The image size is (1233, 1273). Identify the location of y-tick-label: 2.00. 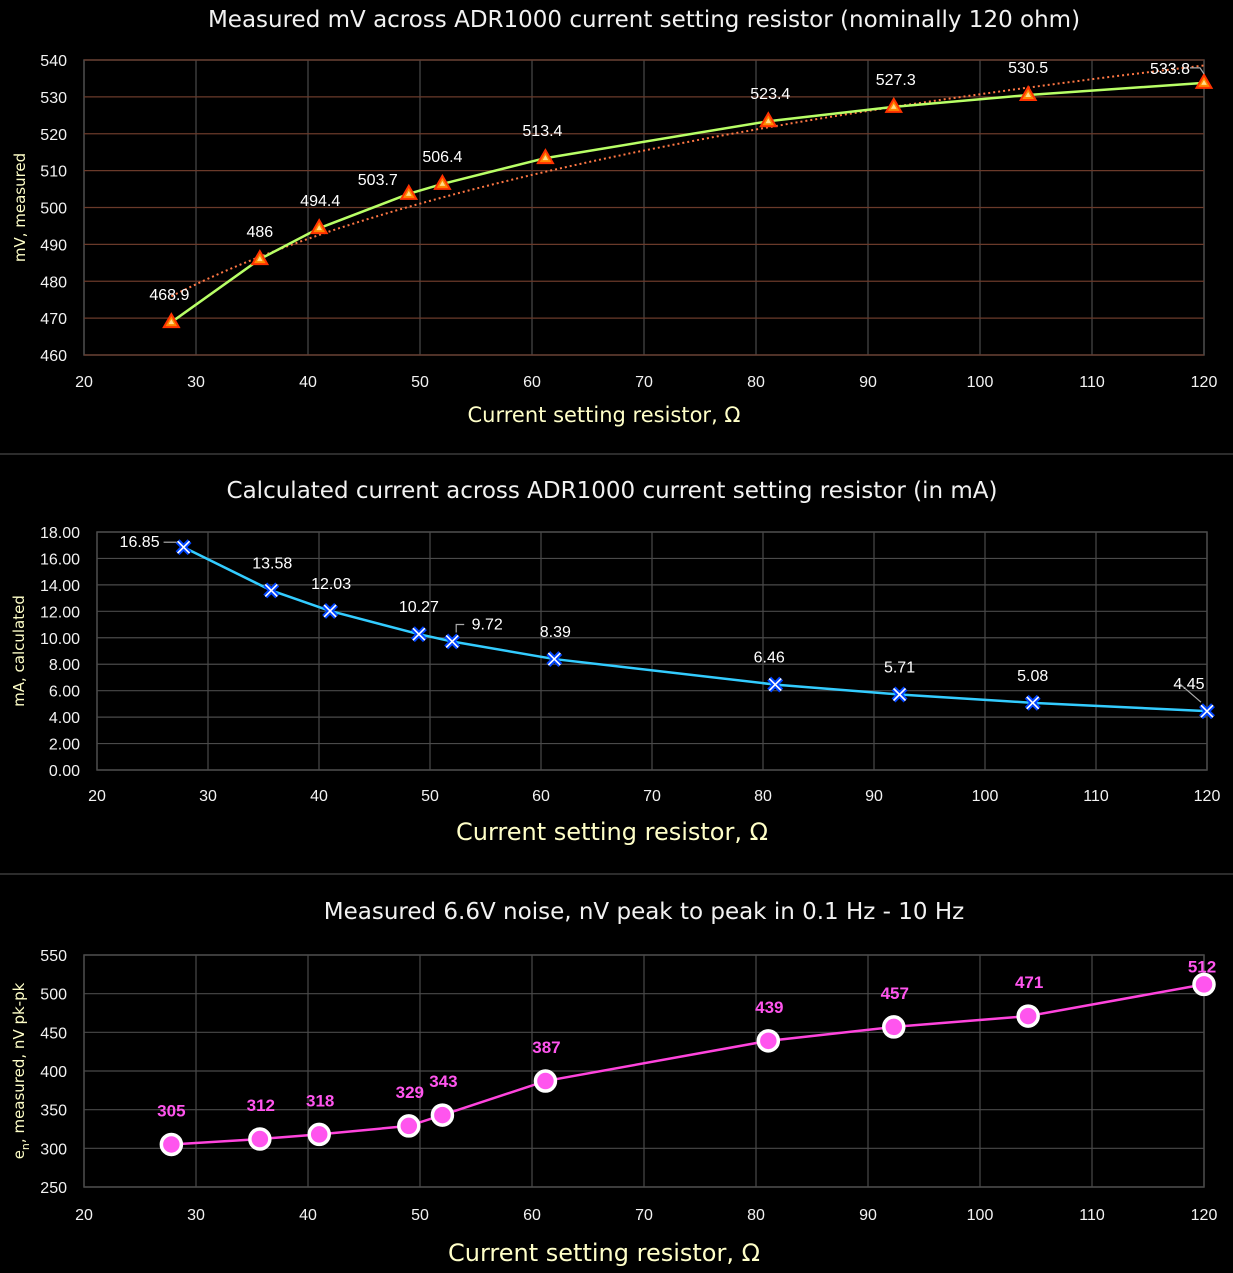
(64, 745).